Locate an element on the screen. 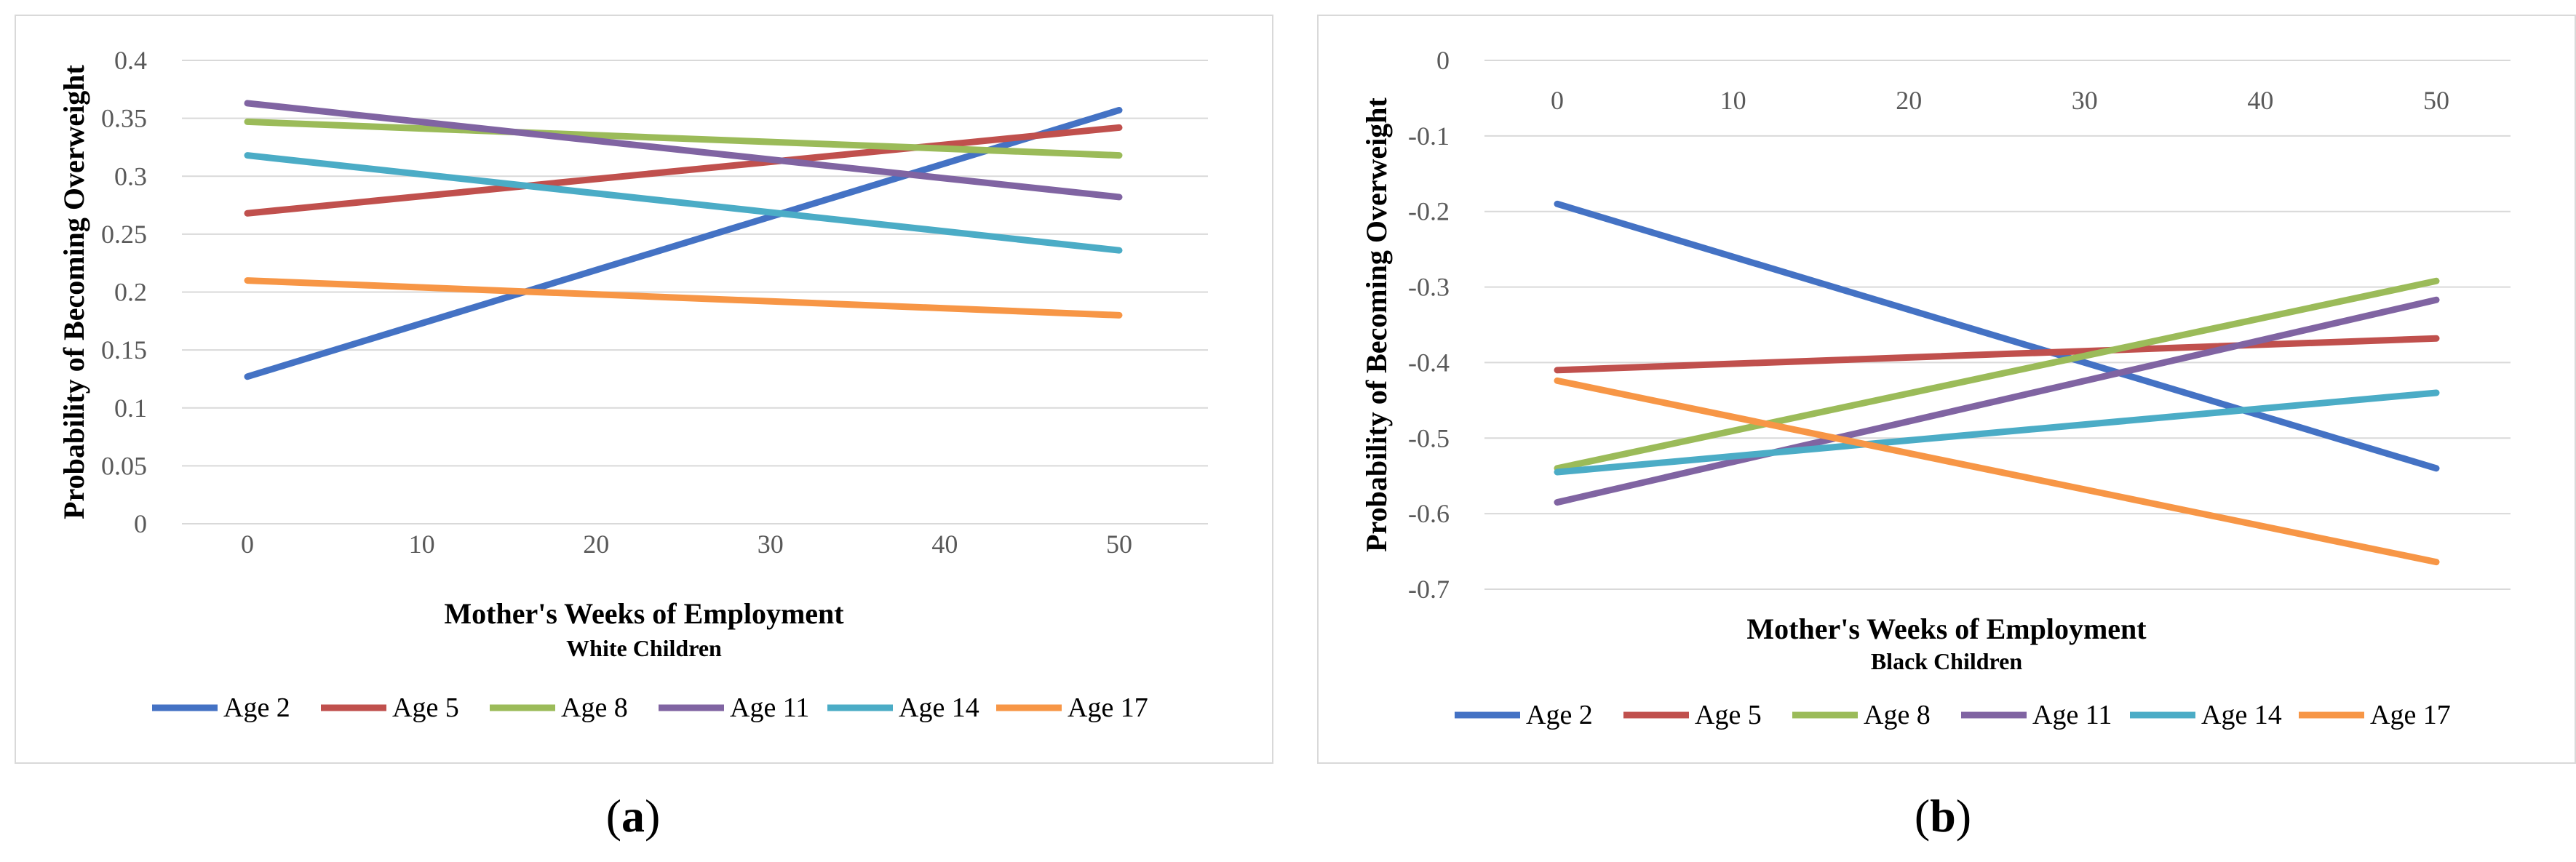 This screenshot has width=2576, height=862. y-tick-label: -0.4 is located at coordinates (1429, 362).